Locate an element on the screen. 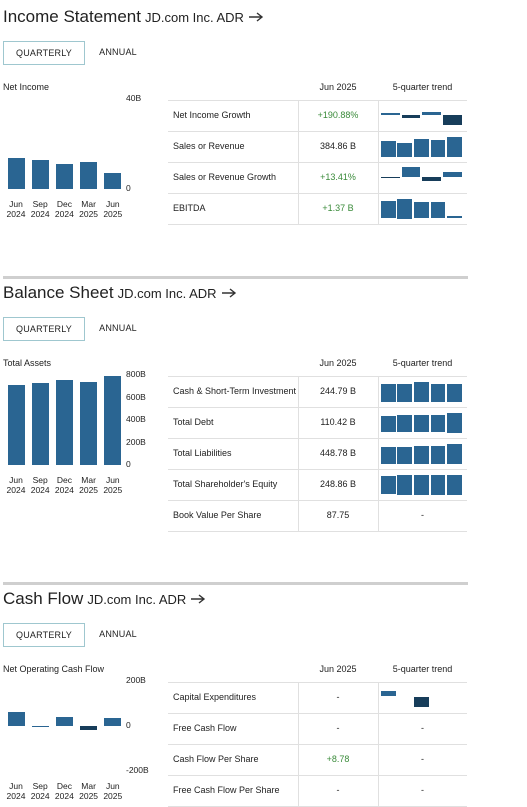 The height and width of the screenshot is (807, 527). row-value: +8.78 is located at coordinates (338, 758).